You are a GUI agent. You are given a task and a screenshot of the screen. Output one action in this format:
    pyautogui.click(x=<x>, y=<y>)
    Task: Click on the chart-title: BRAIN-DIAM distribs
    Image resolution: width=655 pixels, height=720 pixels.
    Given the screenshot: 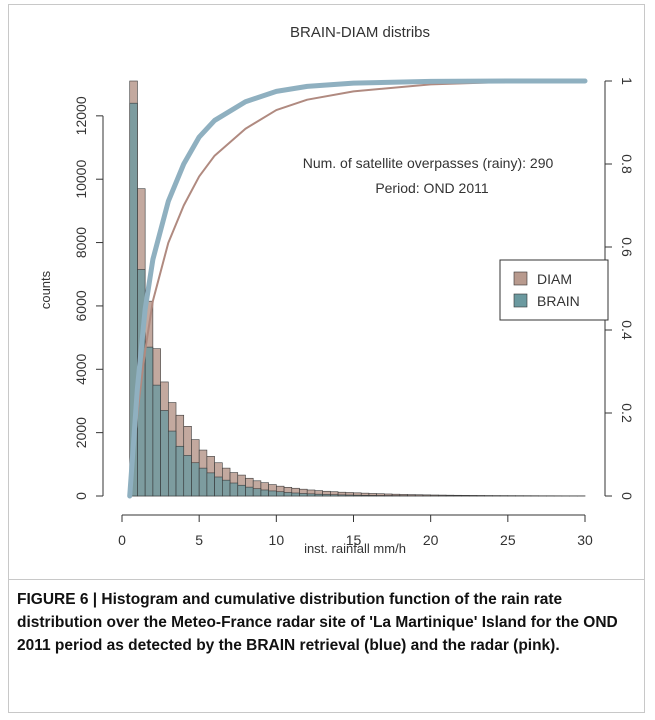 What is the action you would take?
    pyautogui.click(x=360, y=32)
    